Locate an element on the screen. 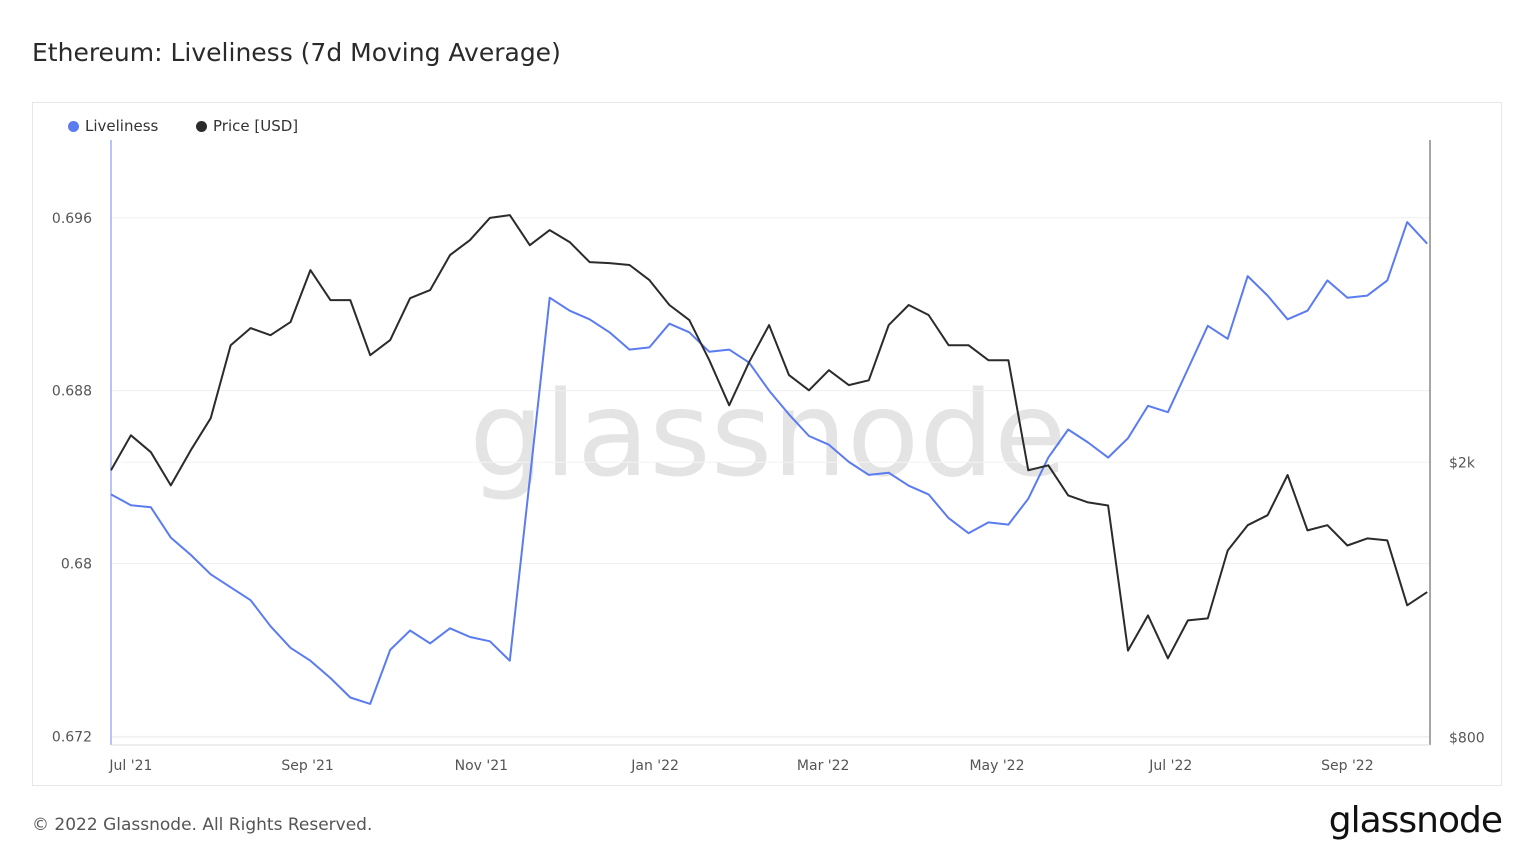  x-tick-label: Jan '22 is located at coordinates (654, 766).